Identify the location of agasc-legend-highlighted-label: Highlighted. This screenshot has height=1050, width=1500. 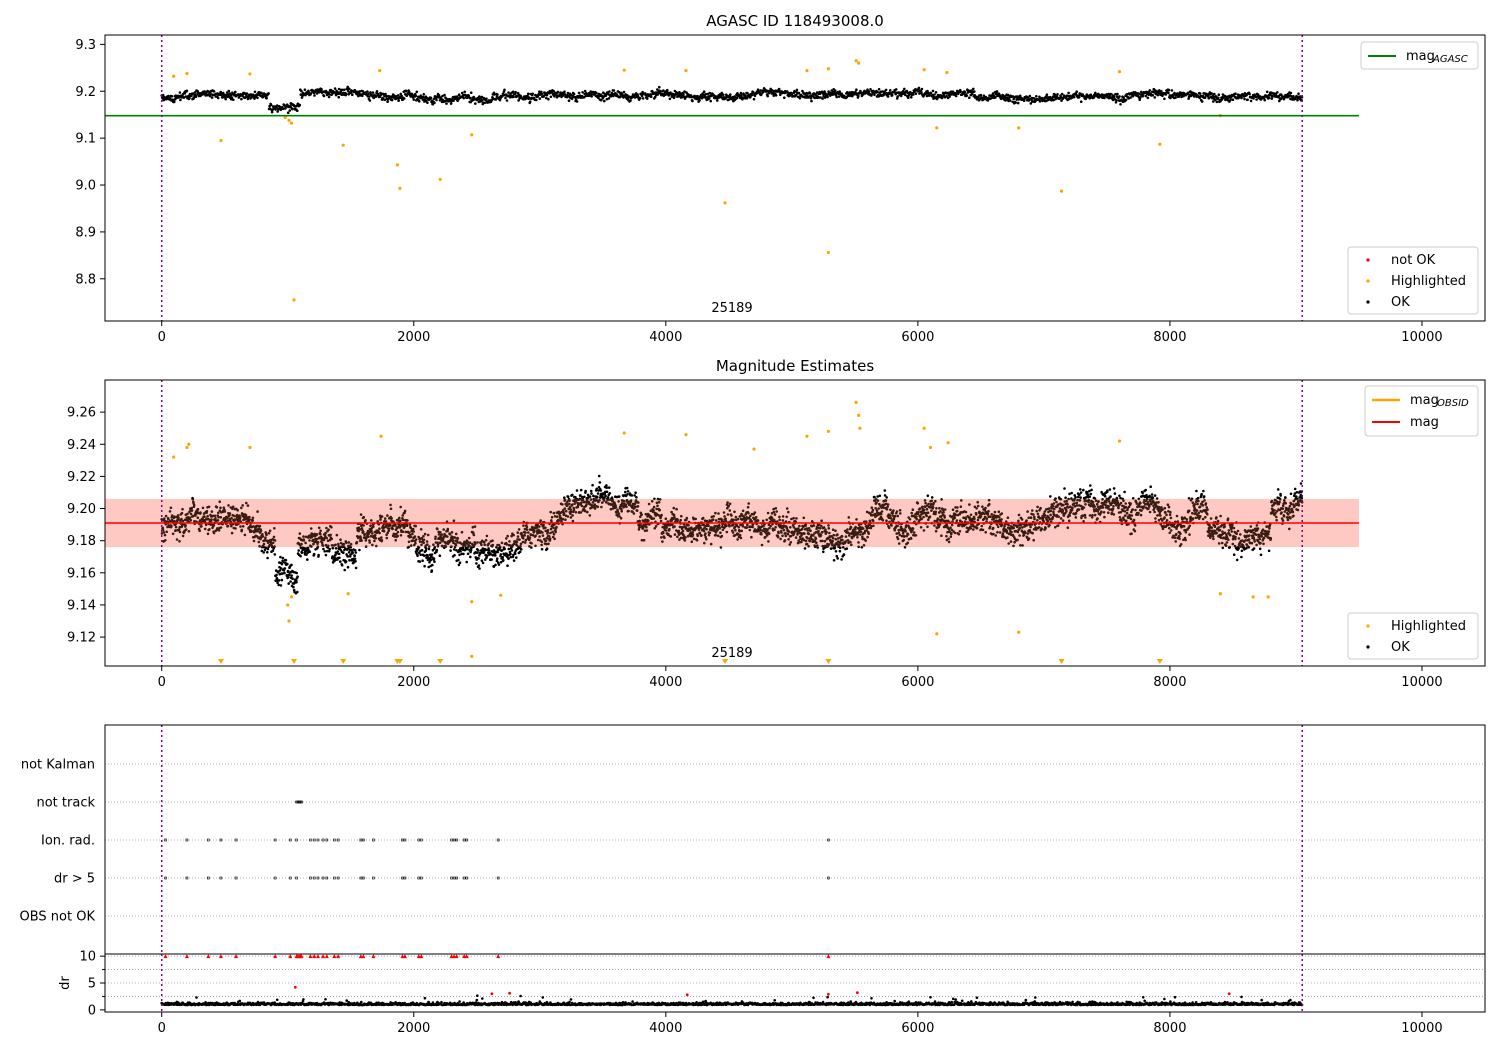
(1428, 281).